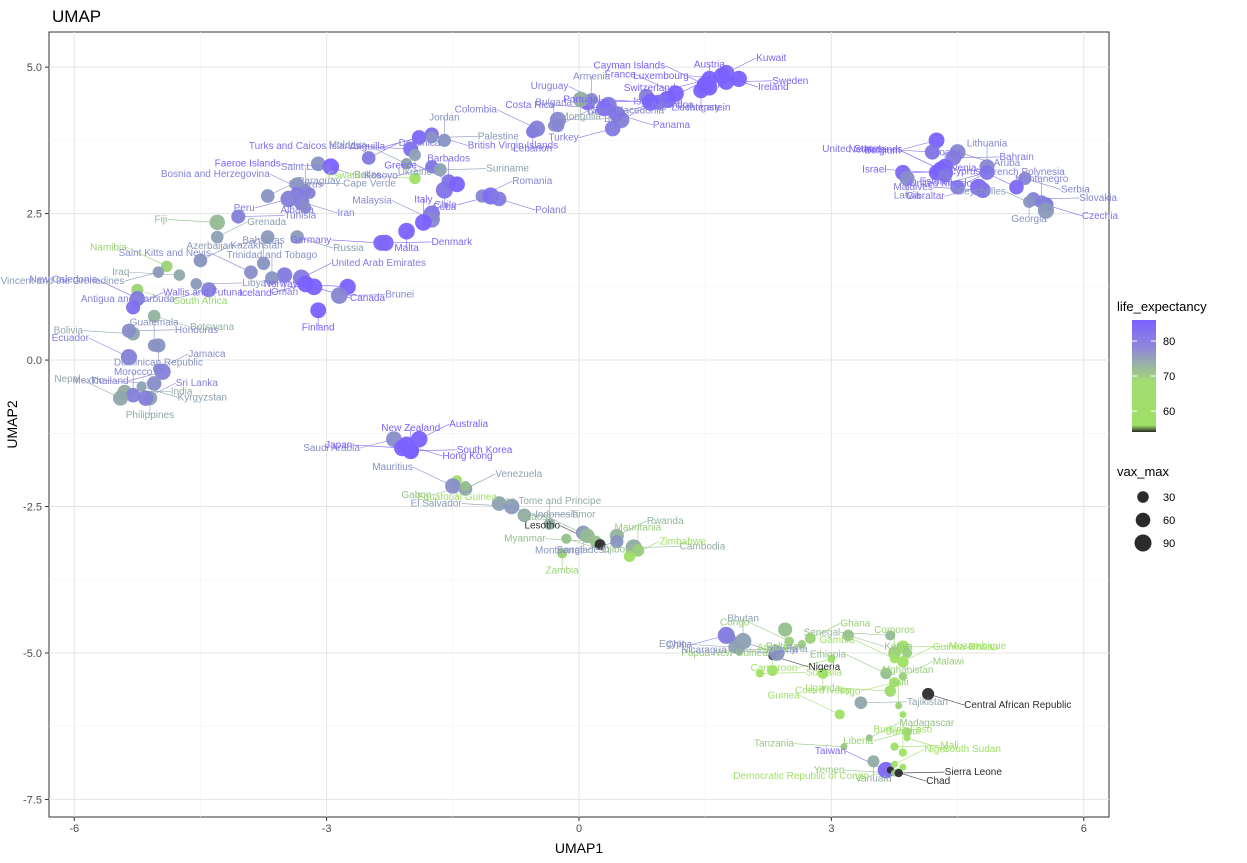  What do you see at coordinates (823, 673) in the screenshot?
I see `point-cote-d-ivoire` at bounding box center [823, 673].